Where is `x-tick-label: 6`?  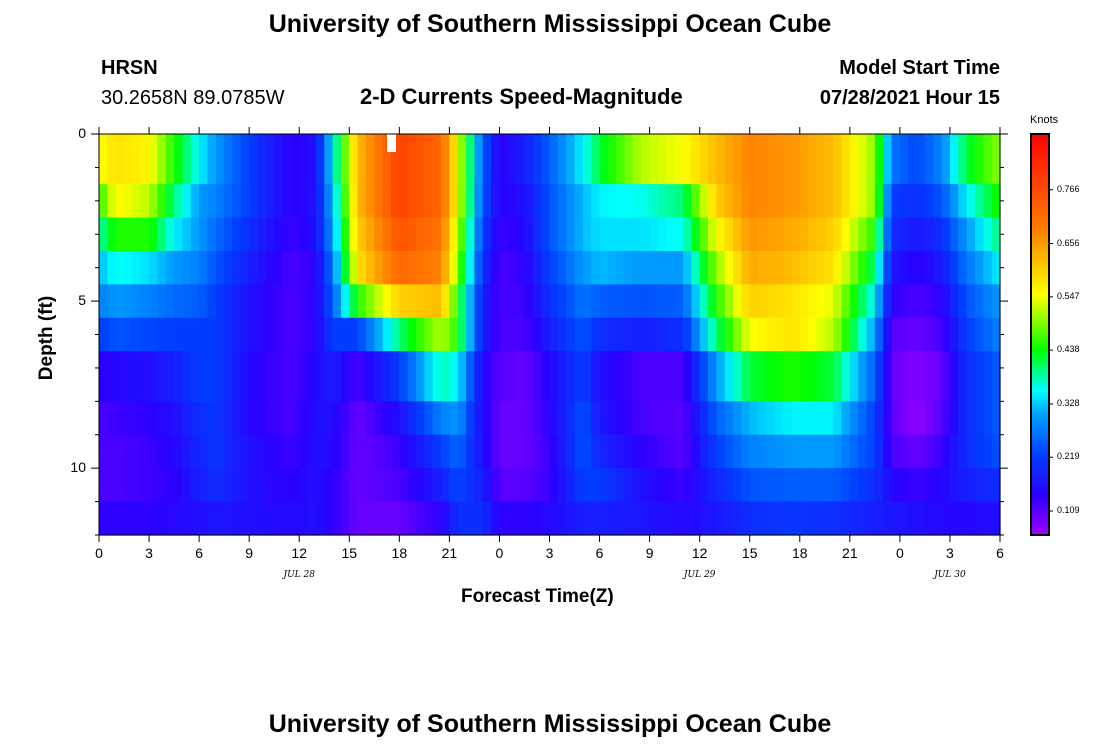
x-tick-label: 6 is located at coordinates (199, 553).